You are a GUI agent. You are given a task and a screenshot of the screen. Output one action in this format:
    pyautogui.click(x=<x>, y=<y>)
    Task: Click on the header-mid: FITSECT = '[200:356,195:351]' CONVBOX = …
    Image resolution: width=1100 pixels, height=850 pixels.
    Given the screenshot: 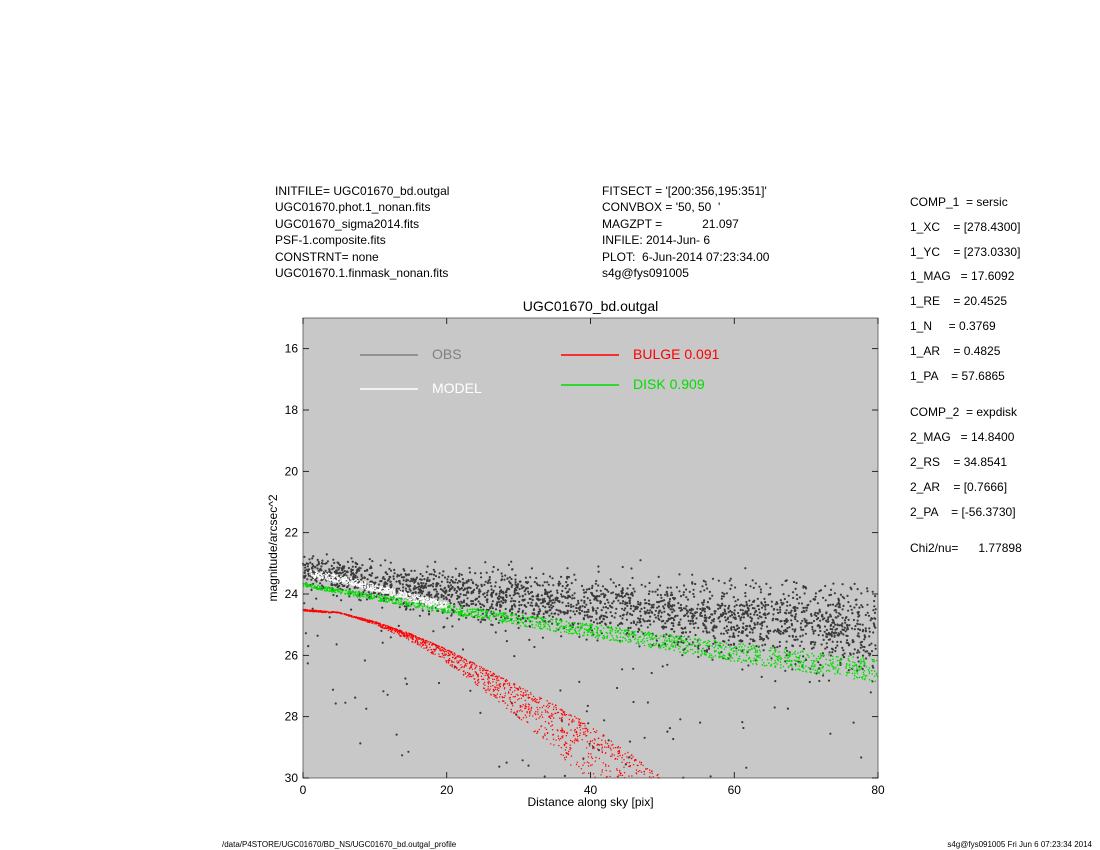 What is the action you would take?
    pyautogui.click(x=685, y=232)
    